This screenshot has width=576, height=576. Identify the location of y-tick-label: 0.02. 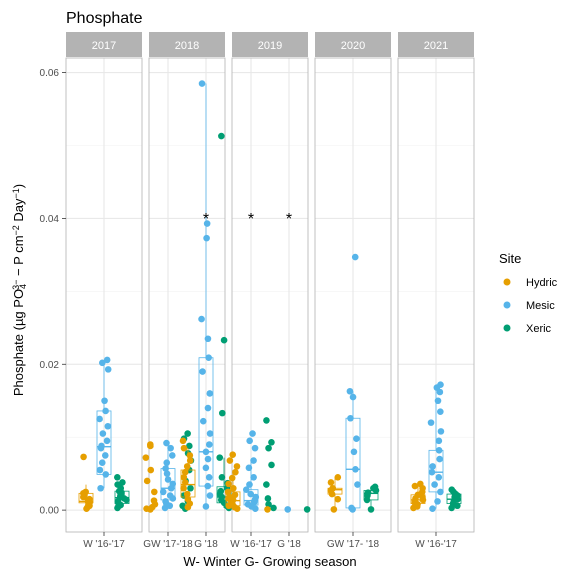
(50, 365).